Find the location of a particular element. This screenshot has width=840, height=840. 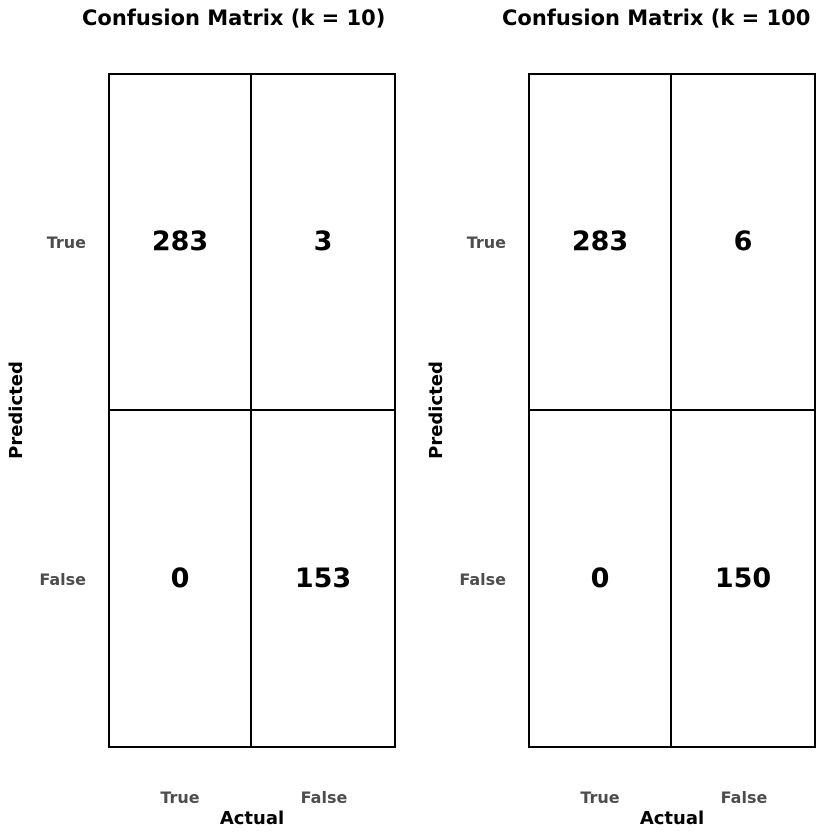

matrix-cell-predicted-true-actual-false: 6 is located at coordinates (743, 243).